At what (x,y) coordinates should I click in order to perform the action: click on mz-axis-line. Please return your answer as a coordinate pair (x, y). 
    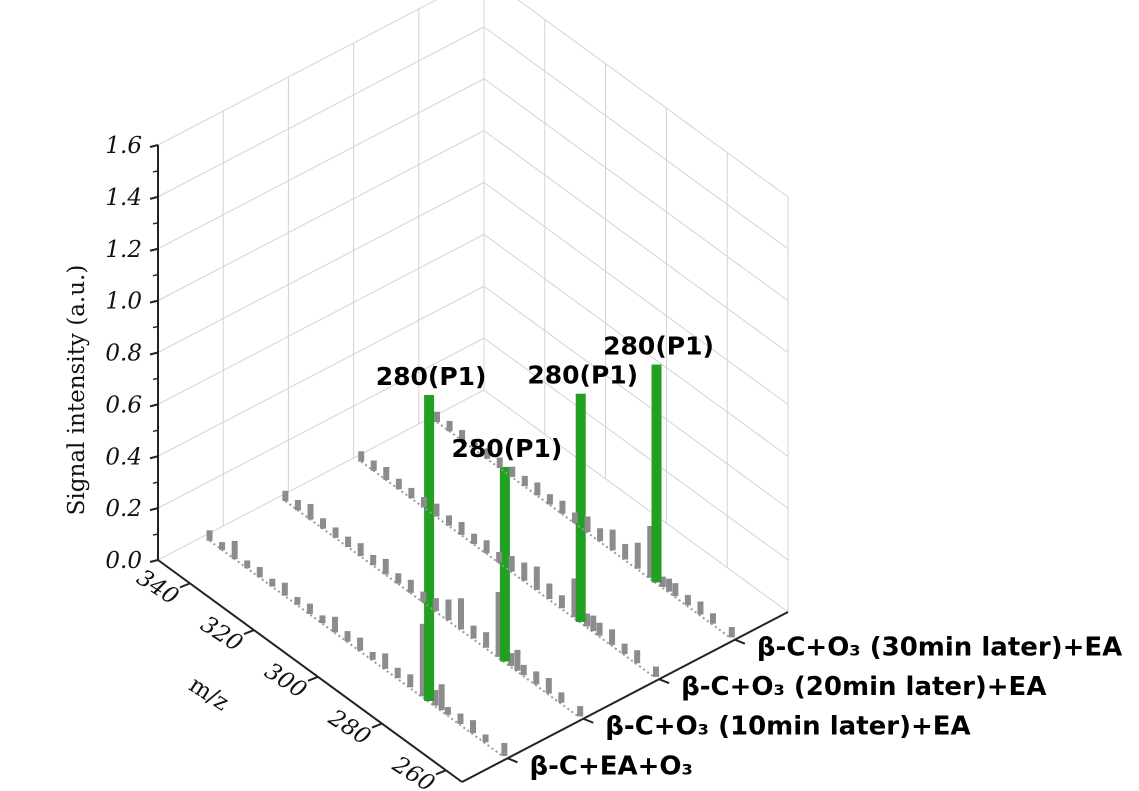
    Looking at the image, I should click on (310, 671).